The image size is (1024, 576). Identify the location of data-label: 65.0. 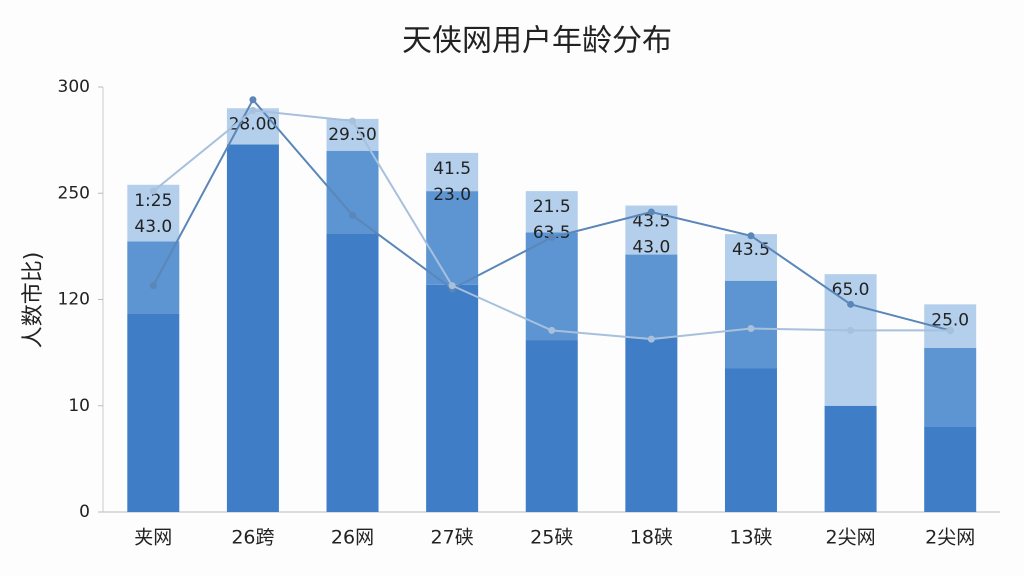
(851, 290).